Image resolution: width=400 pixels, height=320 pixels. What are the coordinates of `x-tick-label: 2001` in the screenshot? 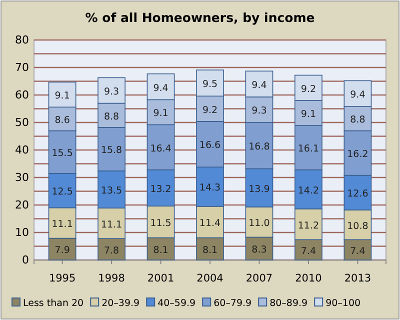 It's located at (160, 278).